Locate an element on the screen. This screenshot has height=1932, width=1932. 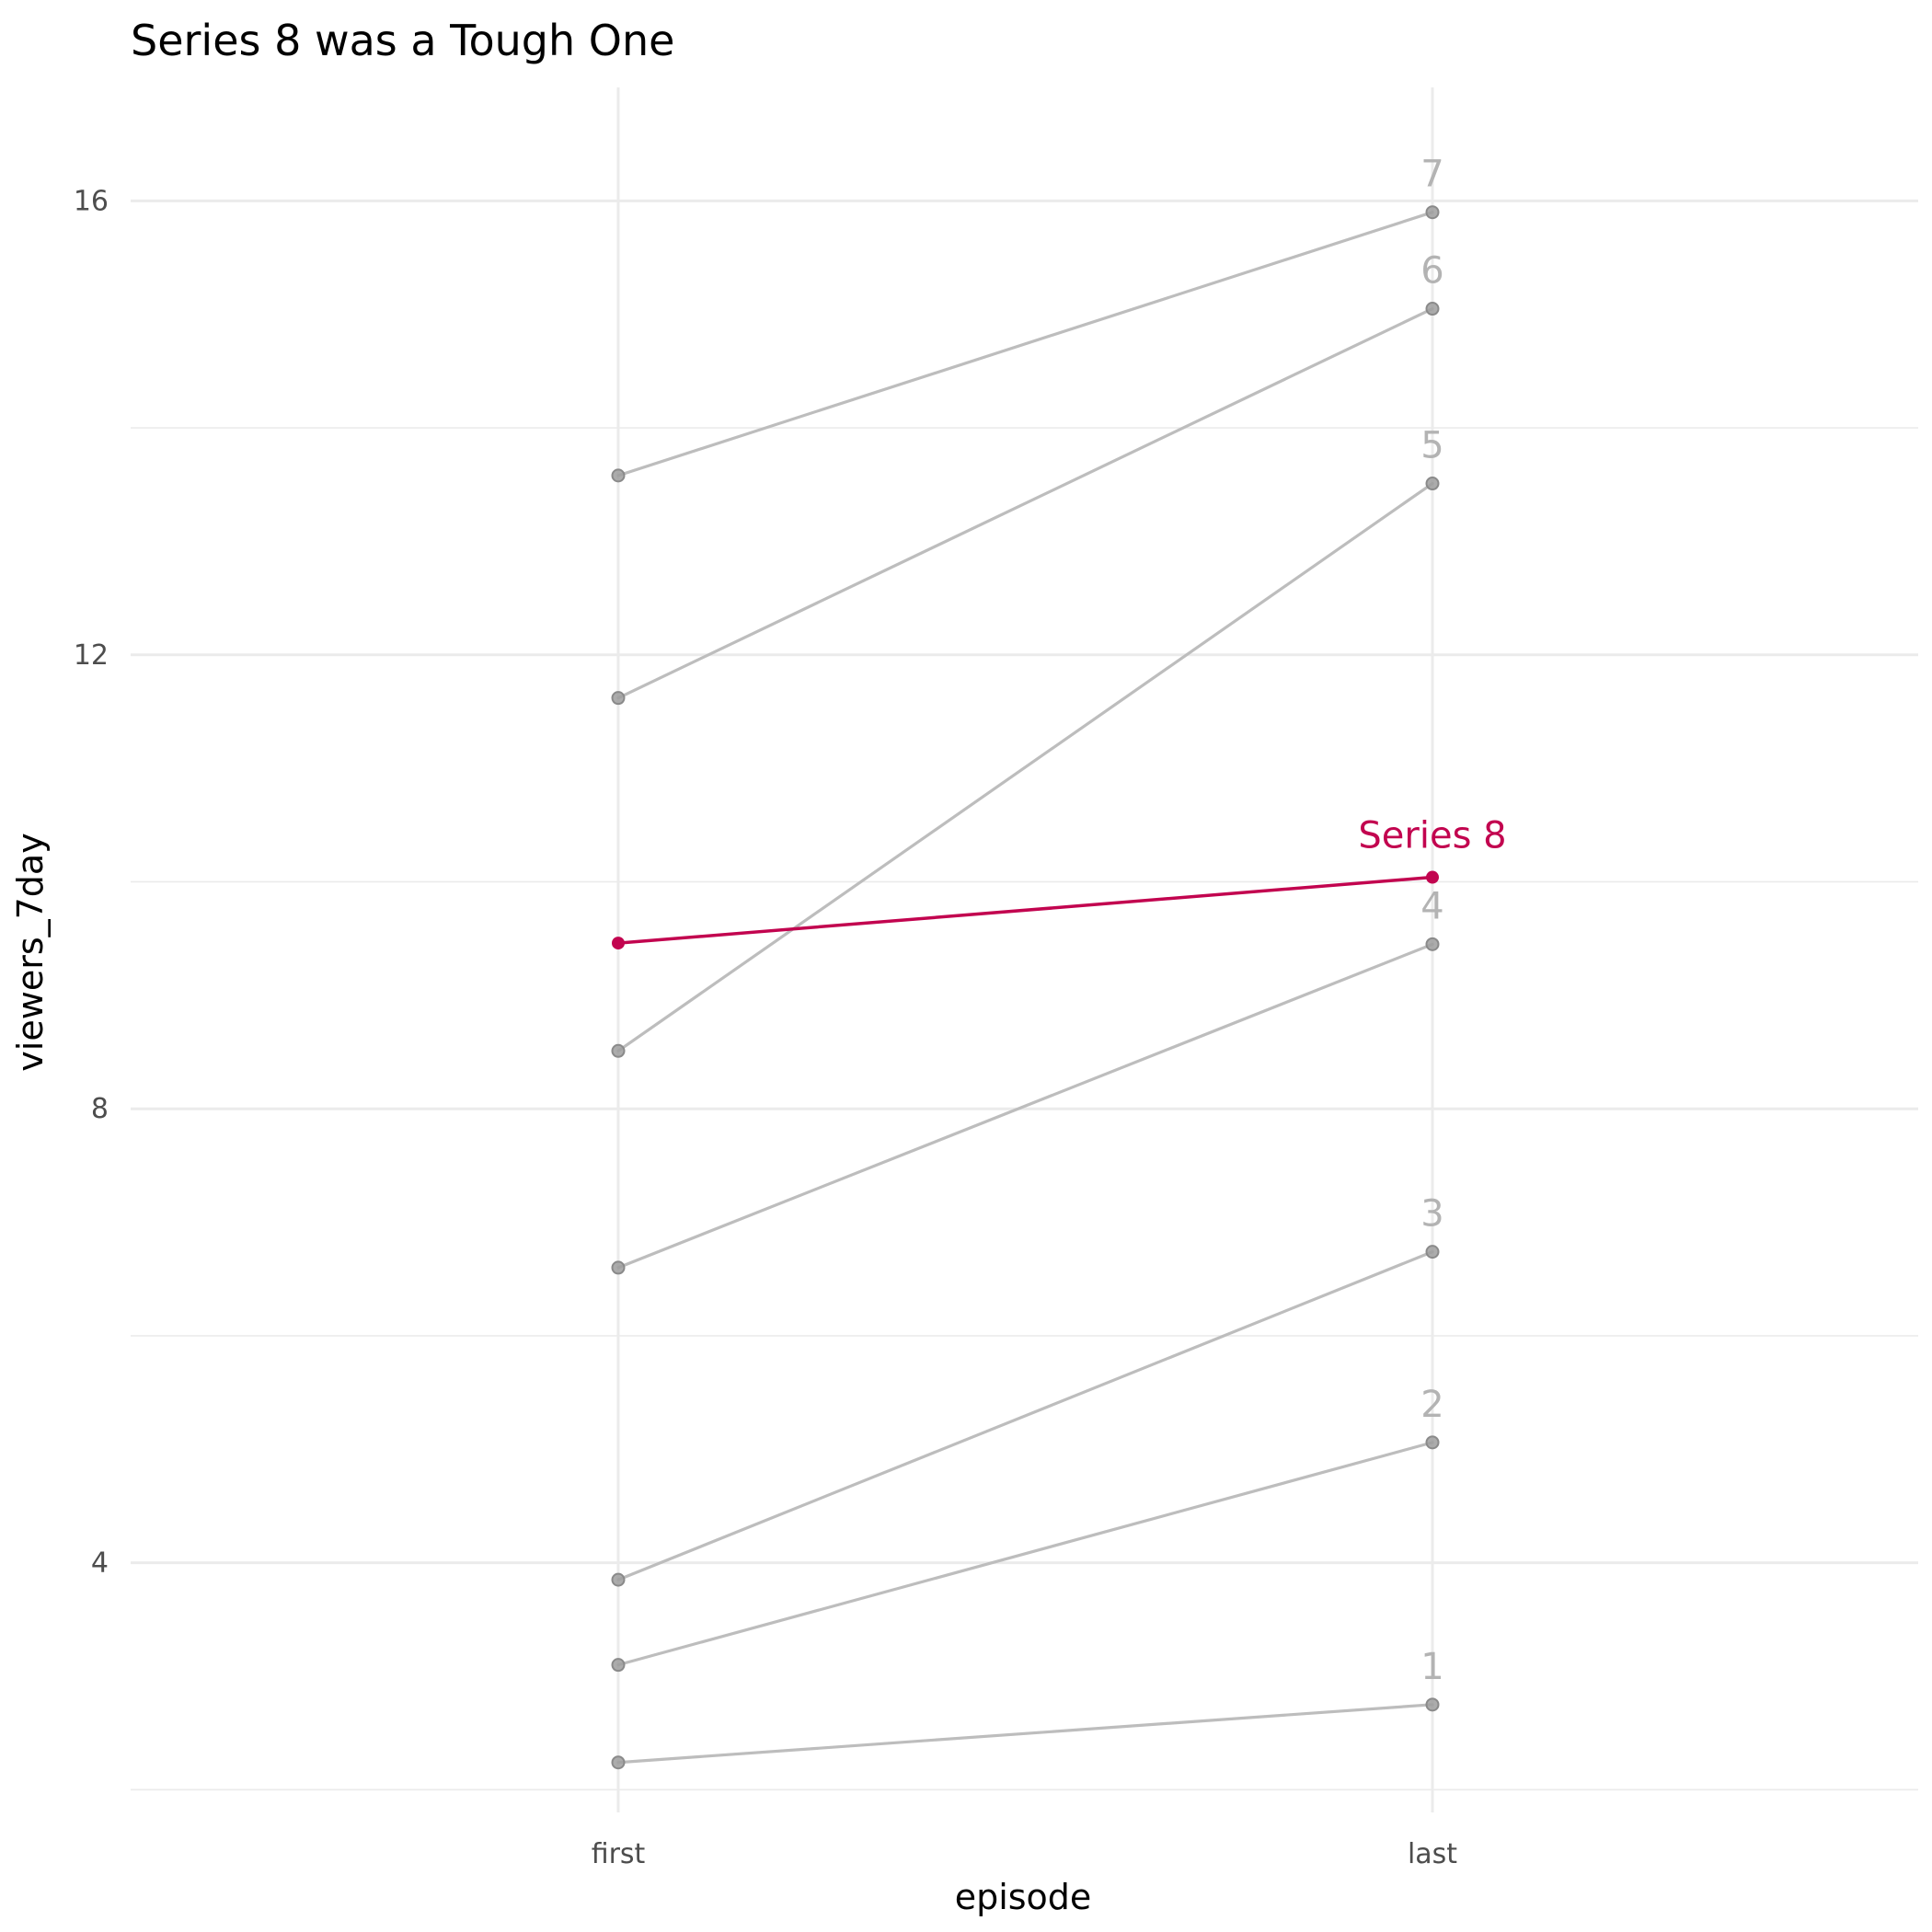
data-point-6-first is located at coordinates (618, 698).